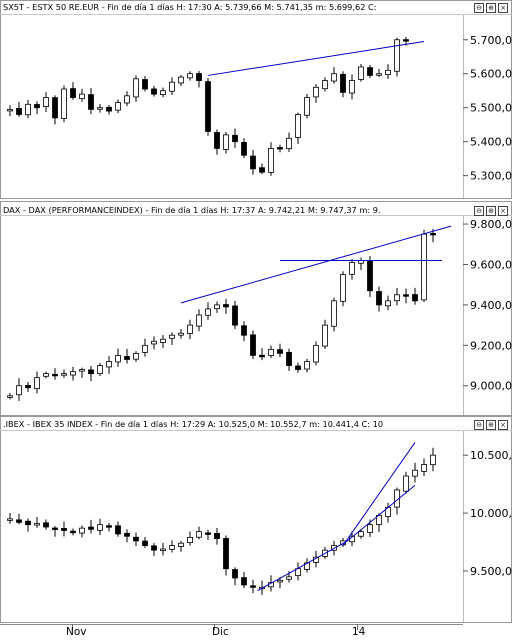  I want to click on panel-3-zoom-in-button: ⊕, so click(491, 425).